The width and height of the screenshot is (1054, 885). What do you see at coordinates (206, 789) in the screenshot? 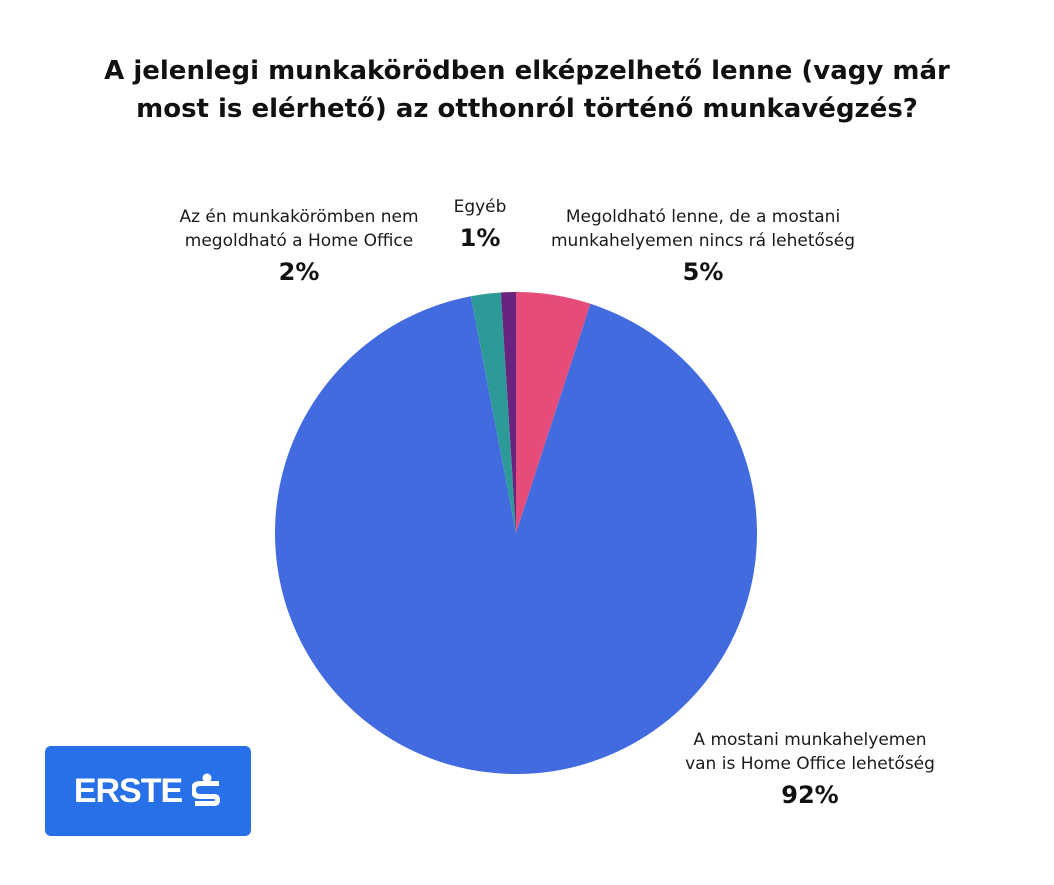
I see `erste-s-icon` at bounding box center [206, 789].